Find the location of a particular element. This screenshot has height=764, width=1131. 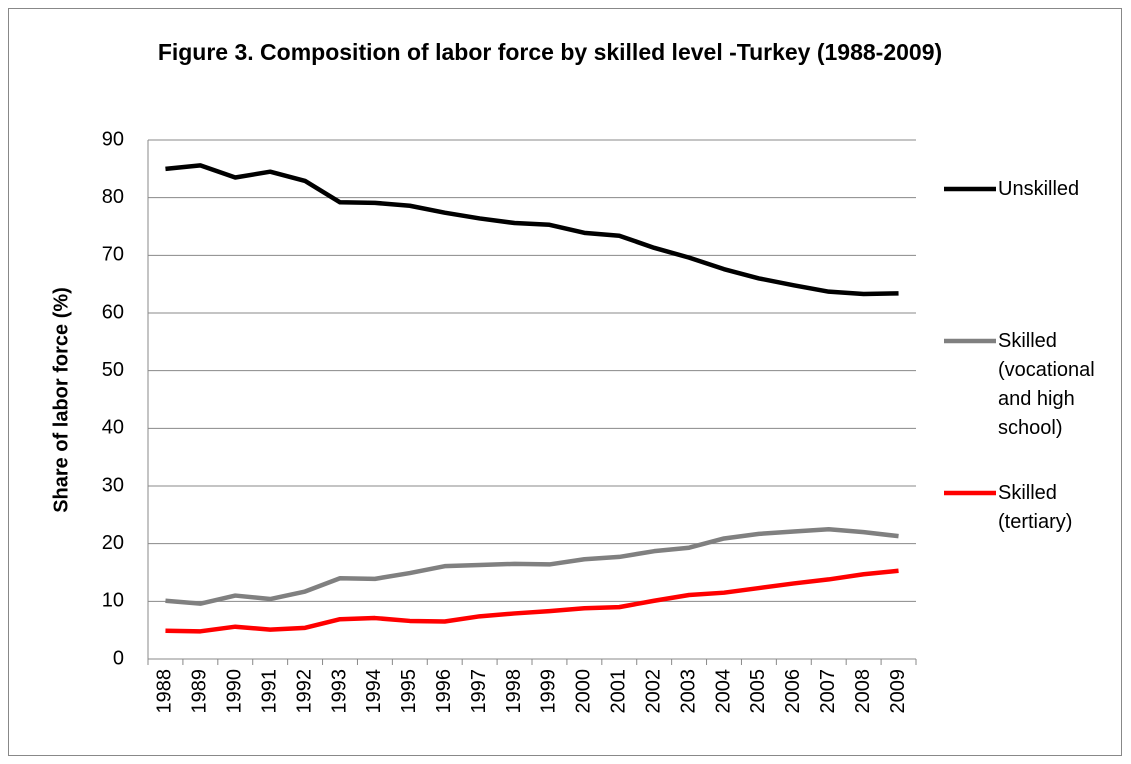

x-tick-label: 1999 is located at coordinates (549, 691).